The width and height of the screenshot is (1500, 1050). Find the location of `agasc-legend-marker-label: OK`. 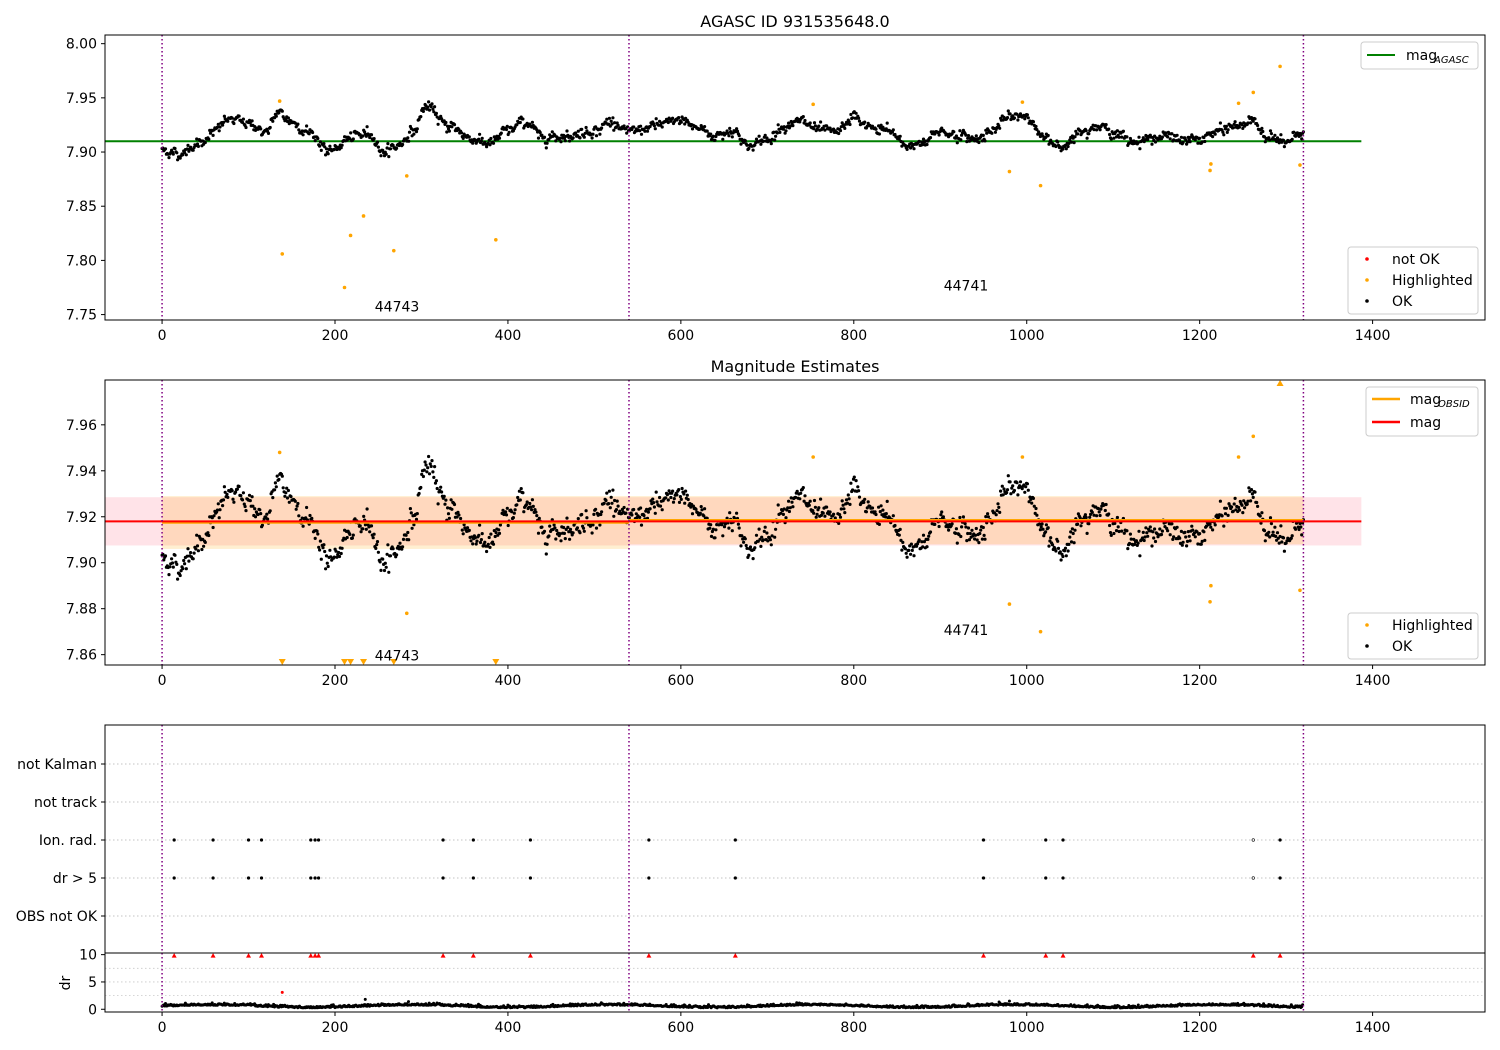

agasc-legend-marker-label: OK is located at coordinates (1402, 302).